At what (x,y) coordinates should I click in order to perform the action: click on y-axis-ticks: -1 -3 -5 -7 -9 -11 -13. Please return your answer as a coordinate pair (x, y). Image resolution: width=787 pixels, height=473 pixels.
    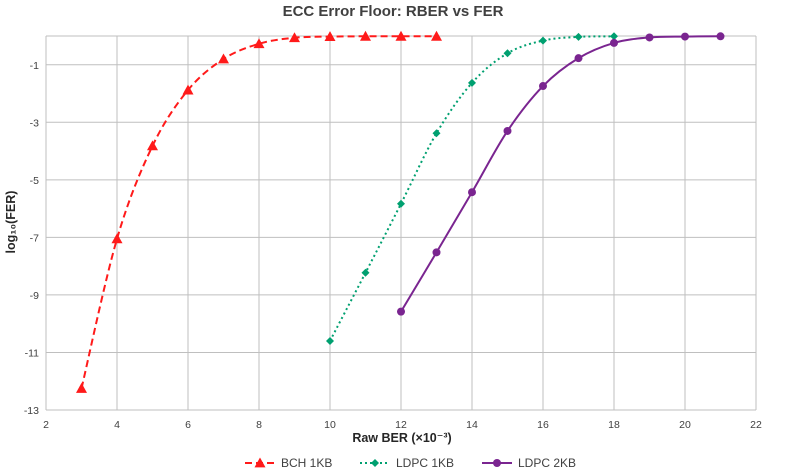
    Looking at the image, I should click on (31, 238).